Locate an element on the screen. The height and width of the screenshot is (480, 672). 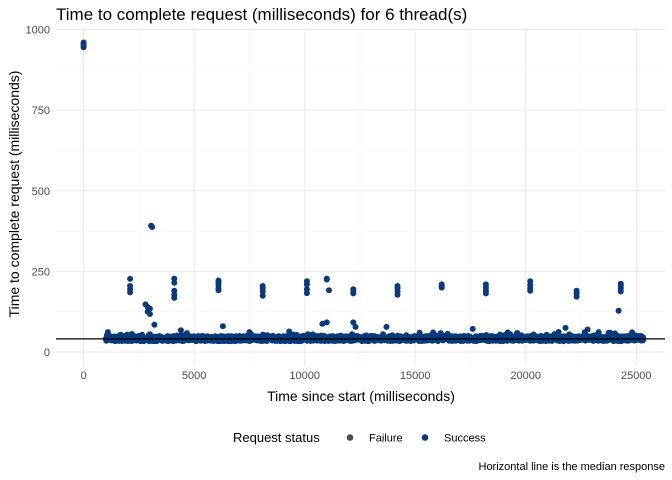
legend-key-failure is located at coordinates (350, 437).